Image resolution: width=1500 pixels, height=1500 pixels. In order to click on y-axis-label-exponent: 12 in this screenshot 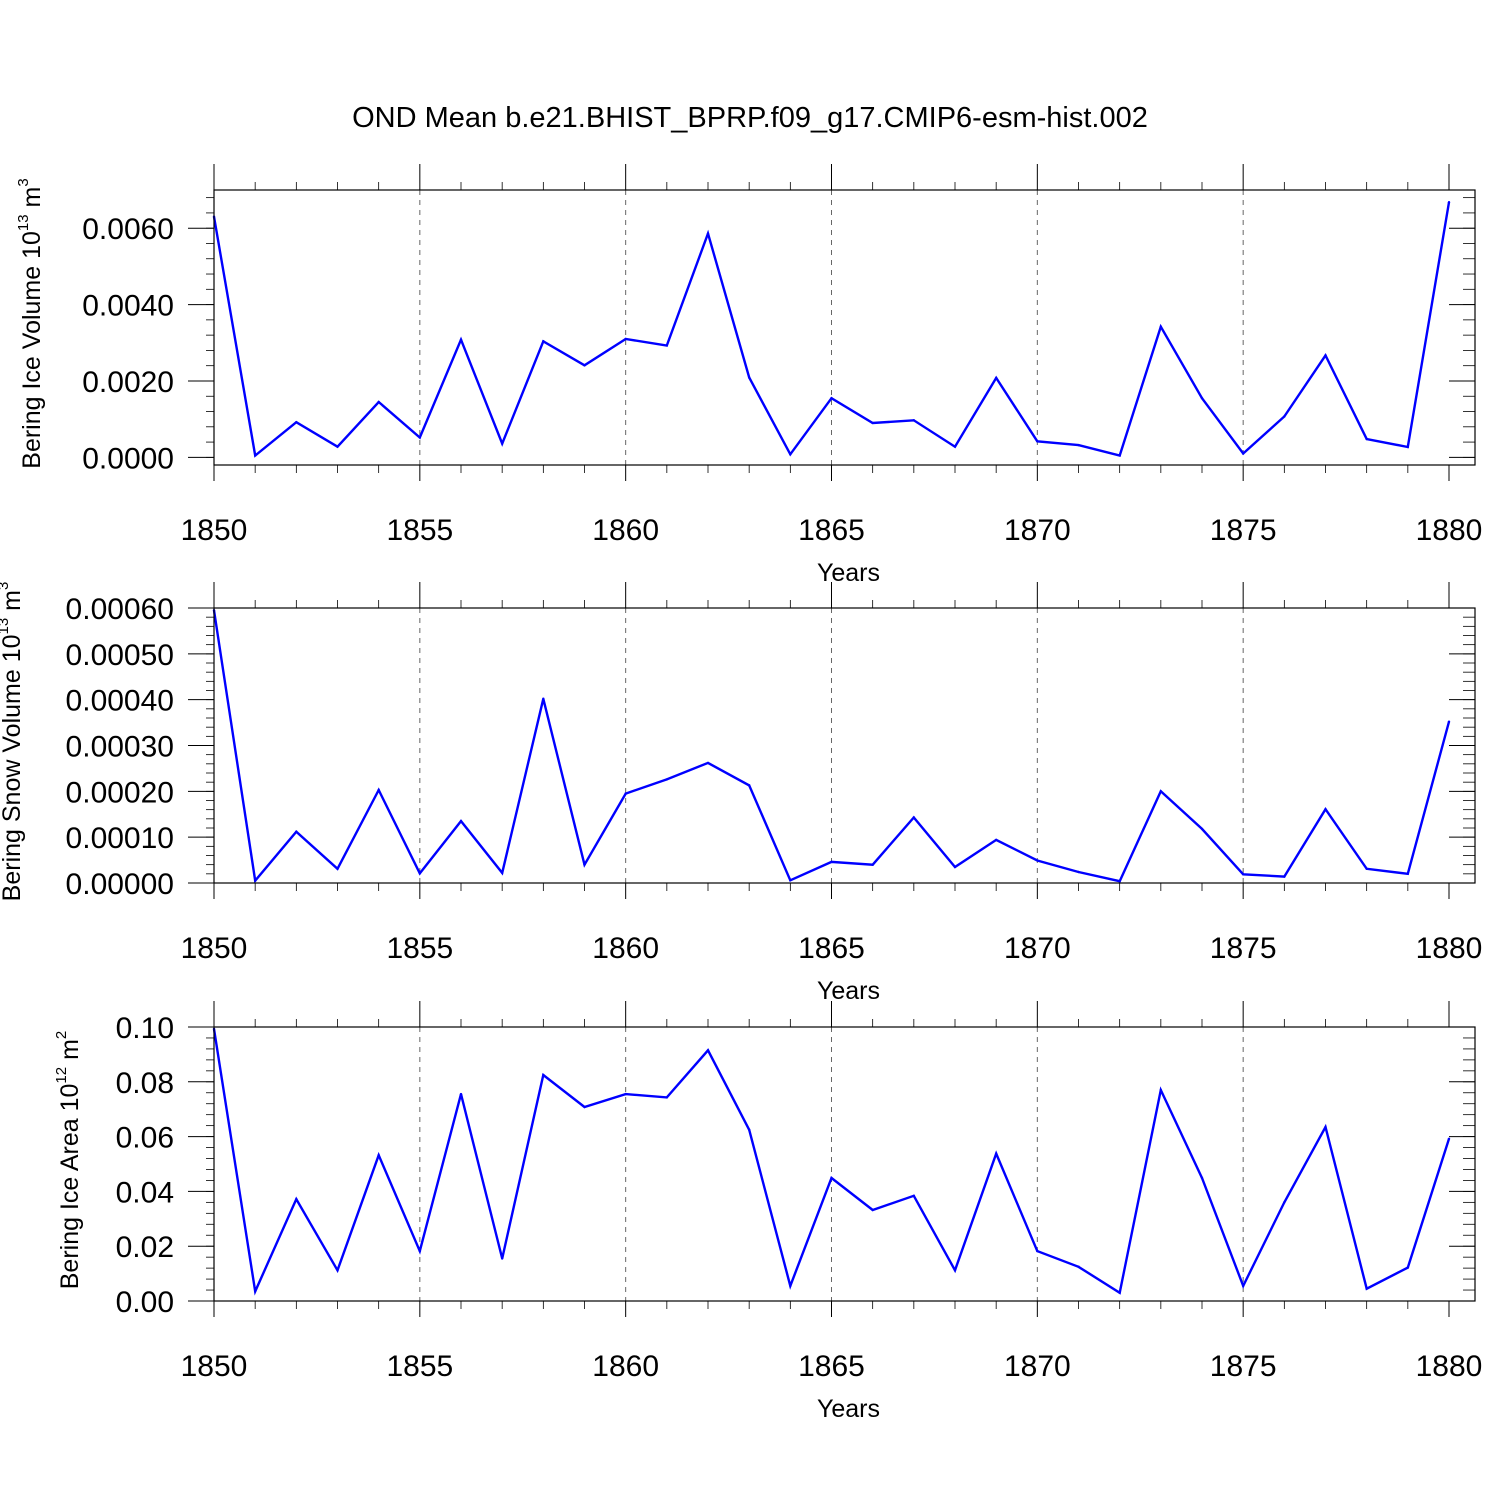, I will do `click(61, 1075)`.